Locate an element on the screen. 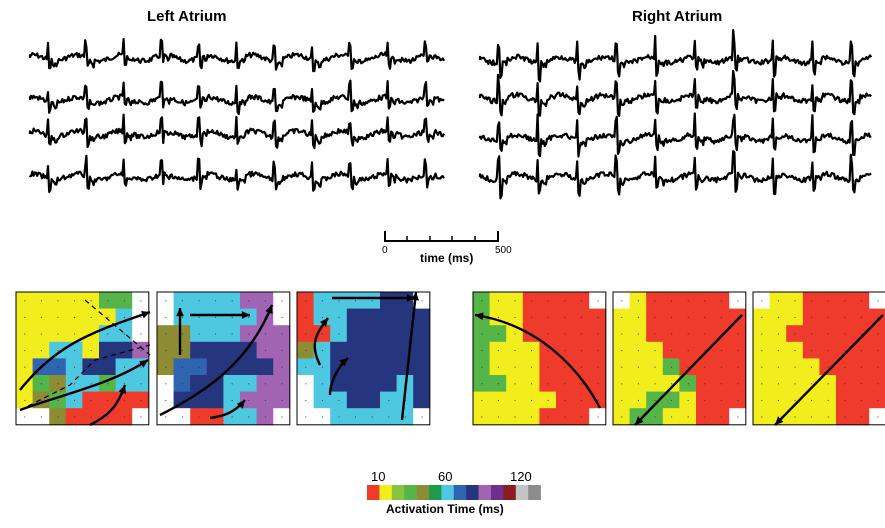 Image resolution: width=885 pixels, height=528 pixels. propagation-arrow is located at coordinates (84, 385).